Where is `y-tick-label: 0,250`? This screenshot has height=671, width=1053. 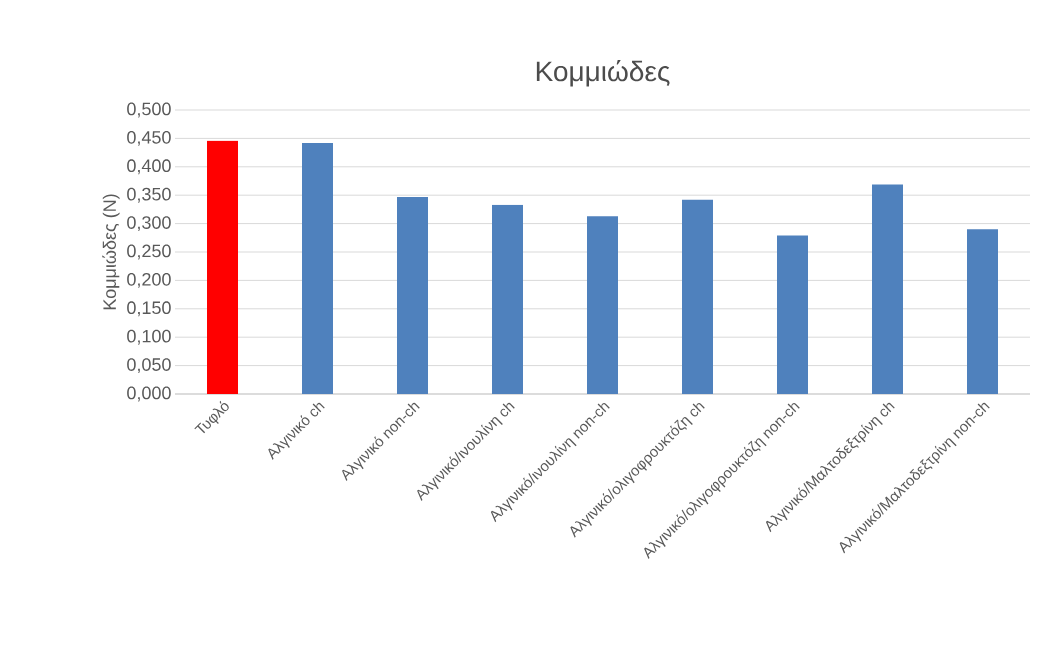
y-tick-label: 0,250 is located at coordinates (149, 252).